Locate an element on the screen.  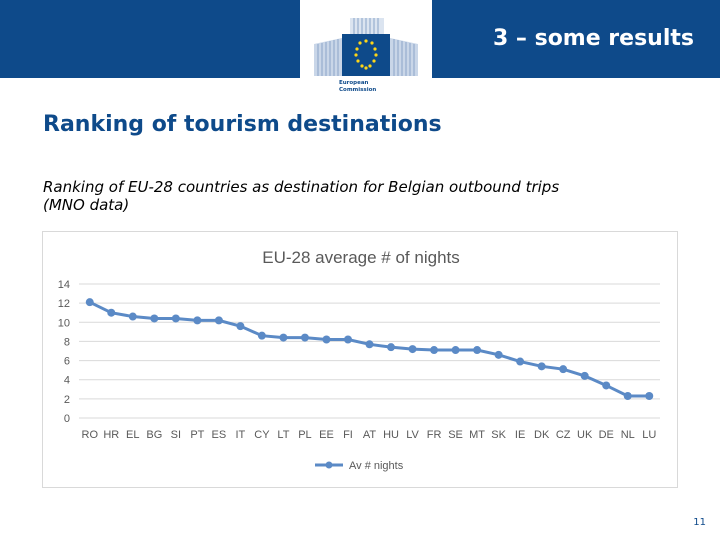
data-point-bg is located at coordinates (154, 318).